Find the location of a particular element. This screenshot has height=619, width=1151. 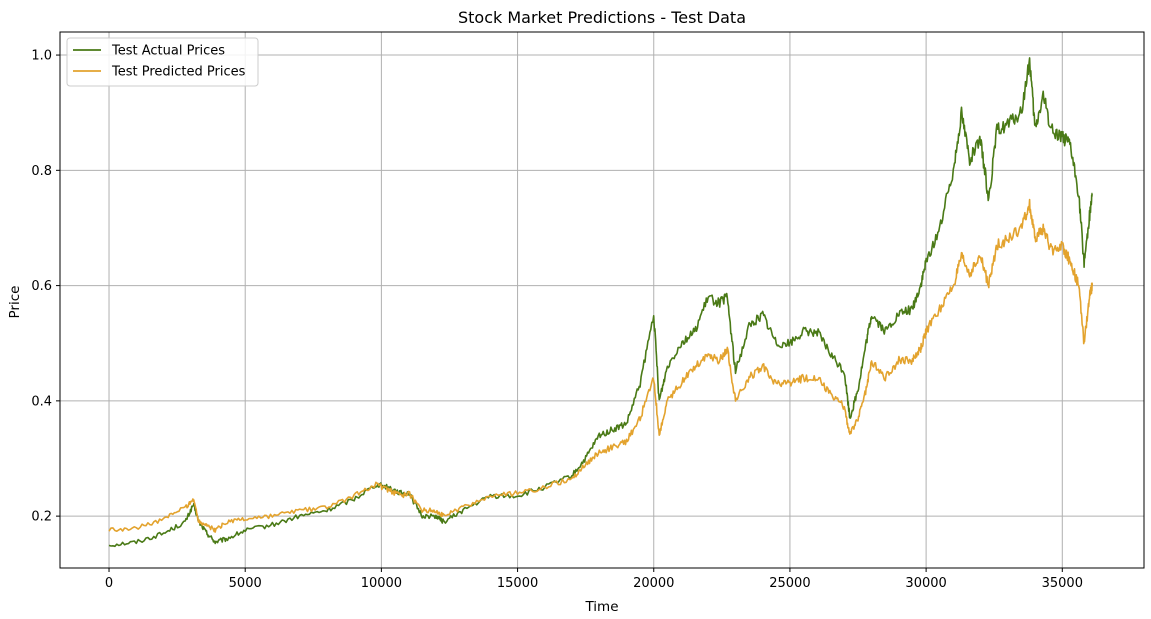

y-tick-label: 0.4 is located at coordinates (41, 401).